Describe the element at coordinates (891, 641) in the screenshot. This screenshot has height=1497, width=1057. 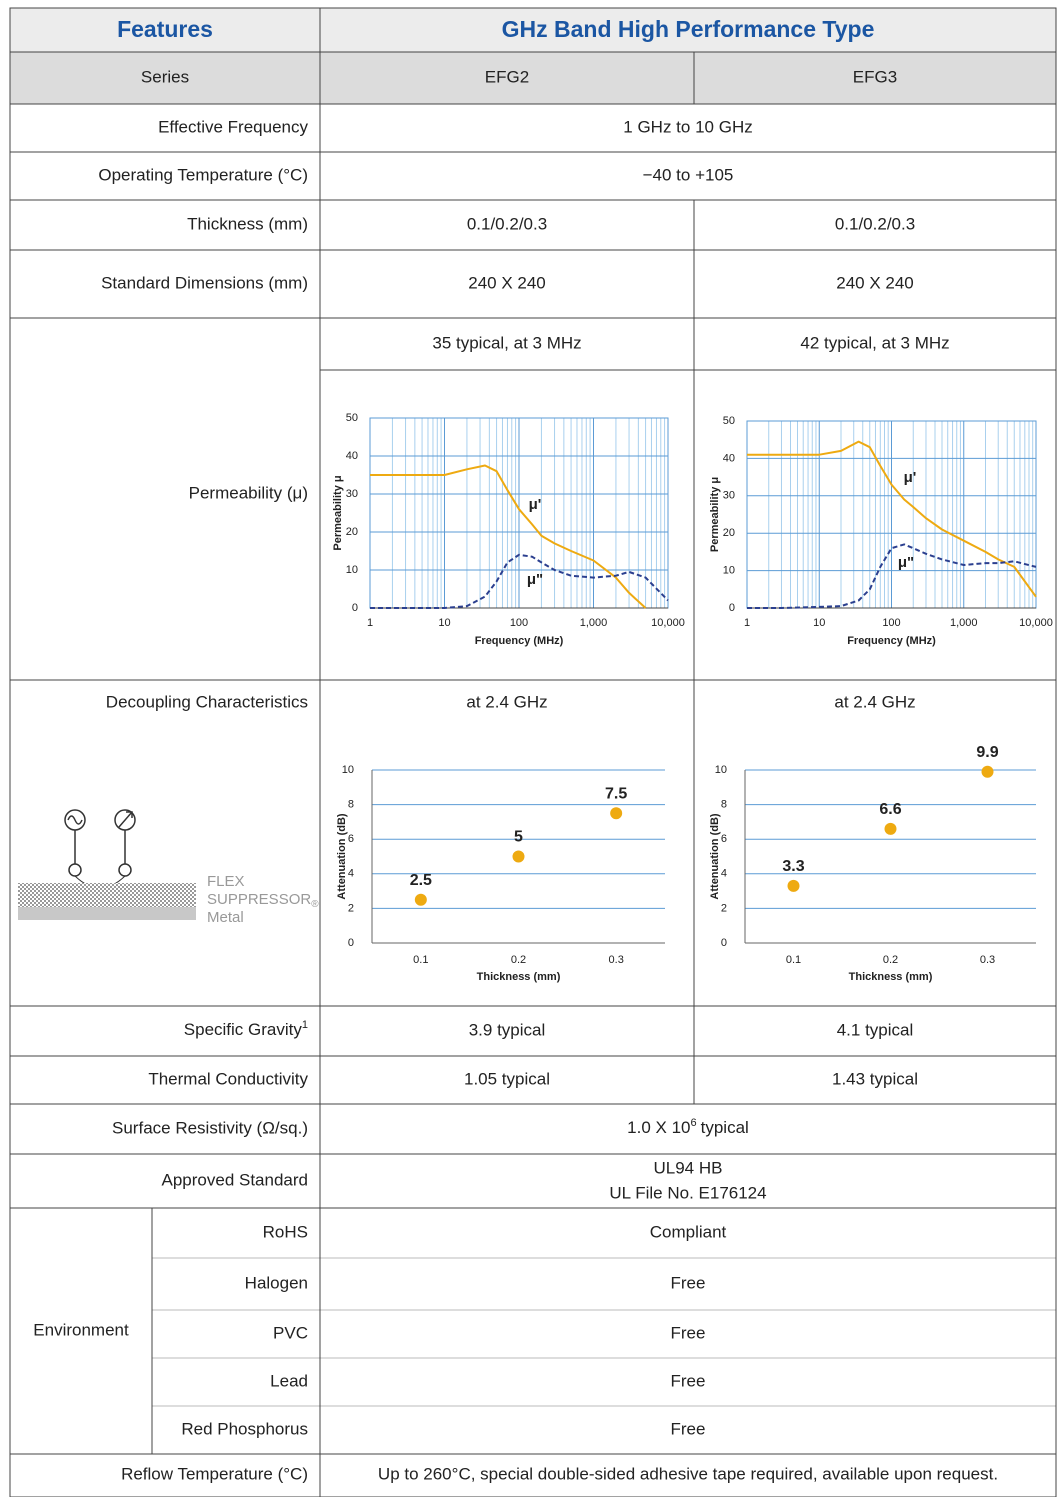
I see `x-axis-label: Frequency (MHz)` at that location.